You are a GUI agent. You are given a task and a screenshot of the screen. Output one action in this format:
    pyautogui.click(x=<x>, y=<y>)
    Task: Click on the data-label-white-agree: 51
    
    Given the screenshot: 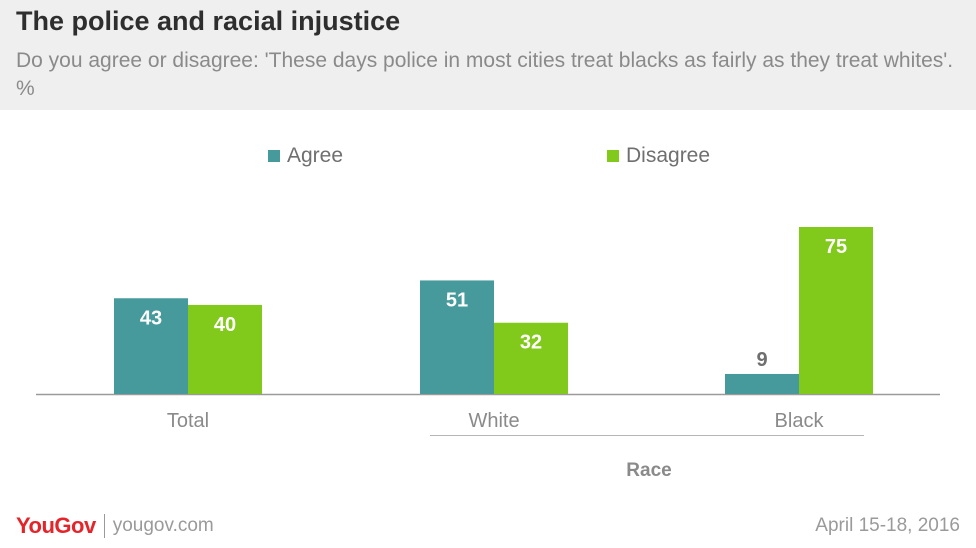 What is the action you would take?
    pyautogui.click(x=457, y=300)
    